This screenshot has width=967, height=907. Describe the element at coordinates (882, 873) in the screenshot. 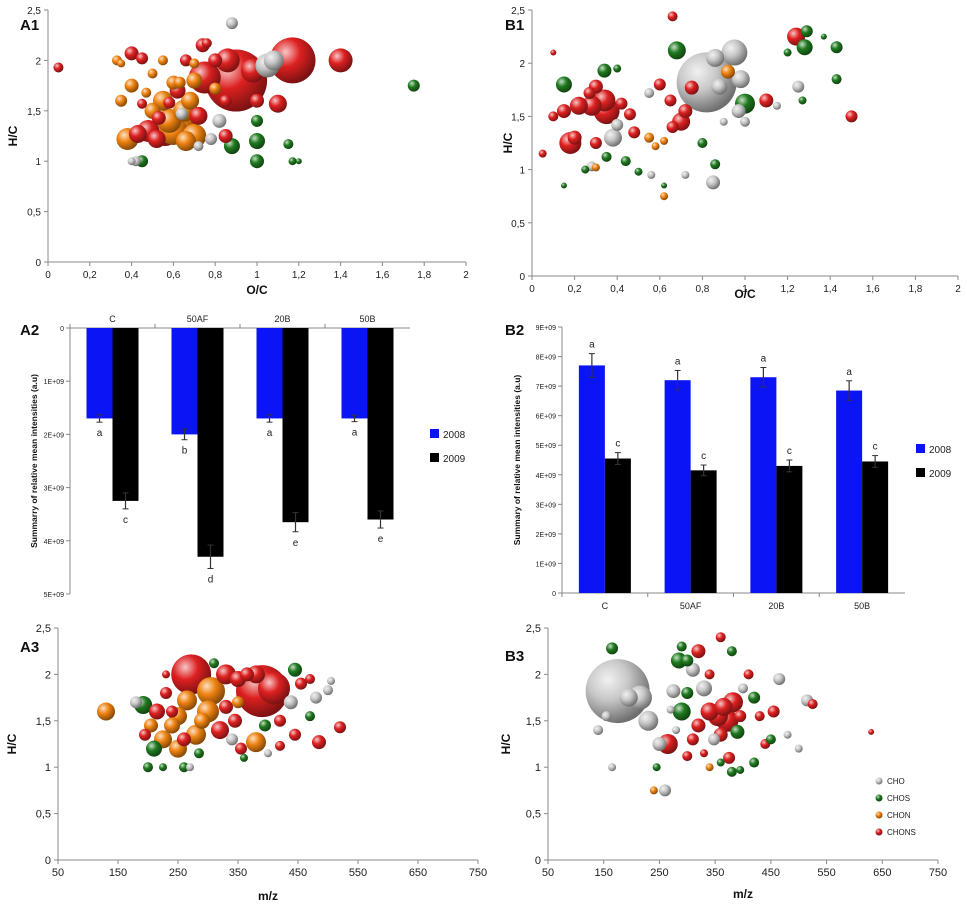

I see `x-tick-label: 650` at that location.